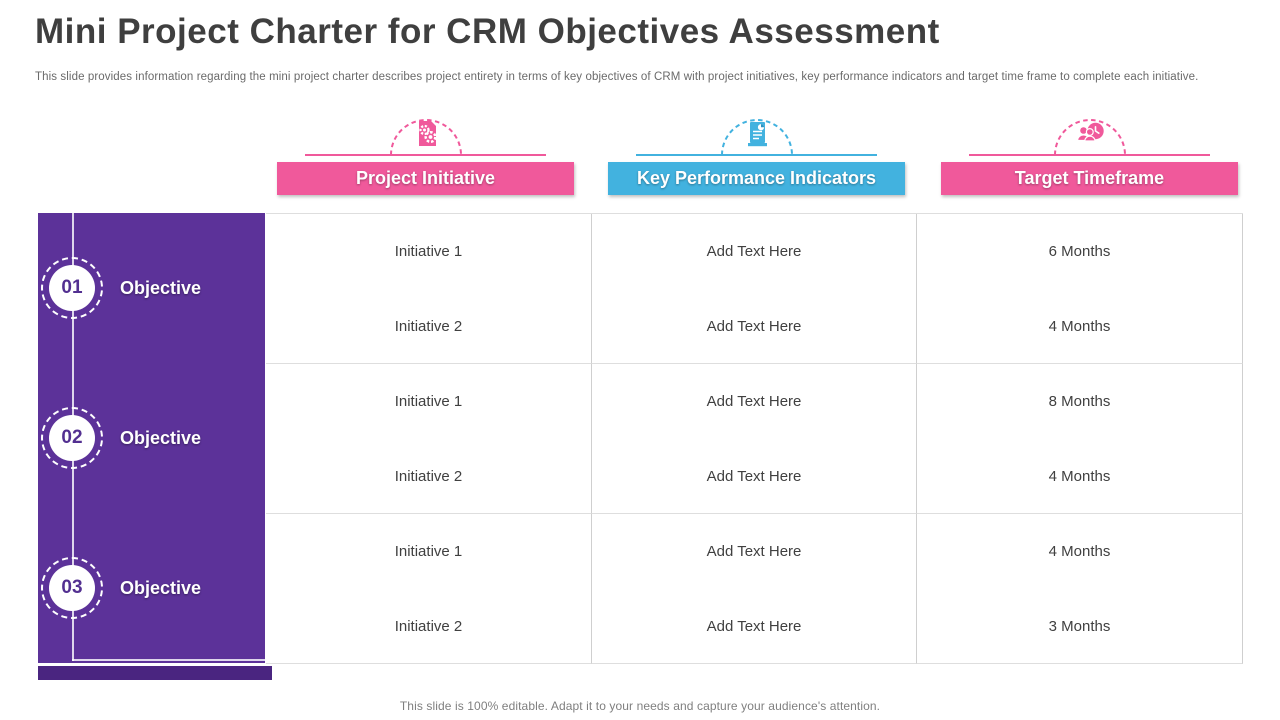 Image resolution: width=1280 pixels, height=720 pixels. I want to click on objective-group-2: 02 Objective, so click(151, 438).